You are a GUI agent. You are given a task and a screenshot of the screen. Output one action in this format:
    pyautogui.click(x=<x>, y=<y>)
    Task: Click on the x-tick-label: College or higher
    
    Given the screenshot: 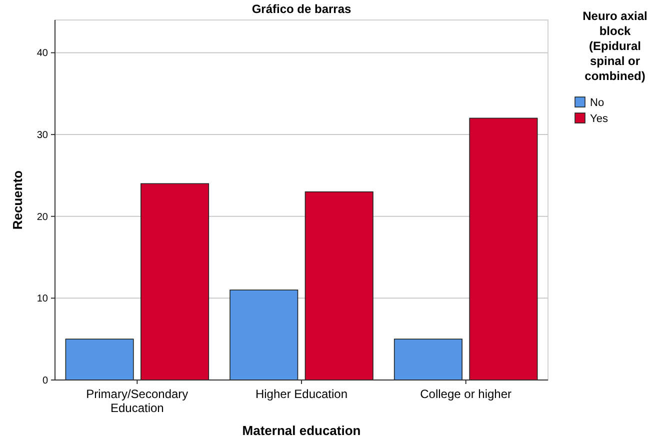 What is the action you would take?
    pyautogui.click(x=466, y=394)
    